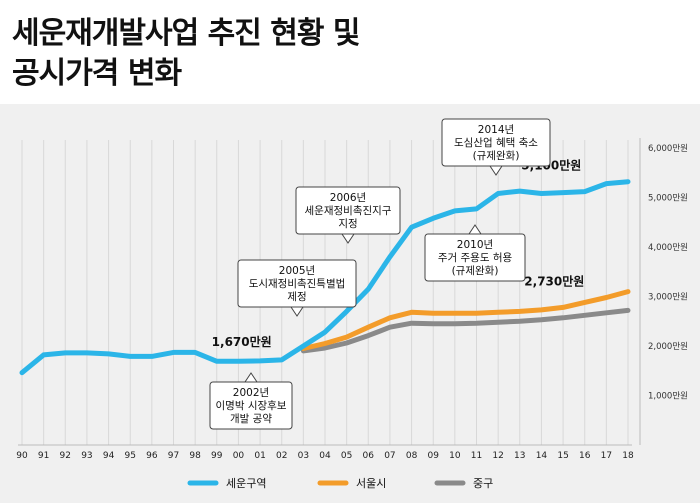 The width and height of the screenshot is (700, 503). Describe the element at coordinates (281, 456) in the screenshot. I see `x-tick-label-02: 02` at that location.